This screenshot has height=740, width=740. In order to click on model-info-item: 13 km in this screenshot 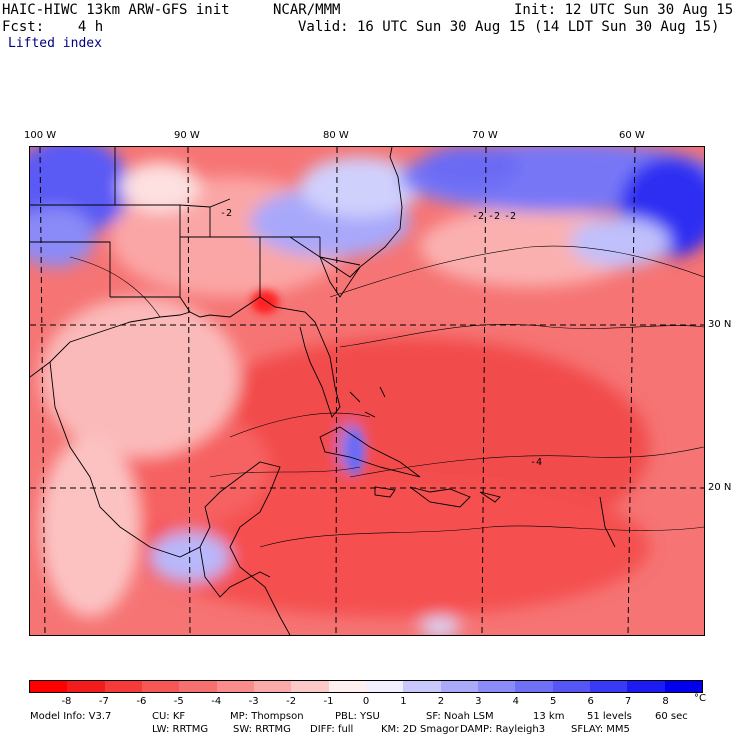, I will do `click(549, 716)`.